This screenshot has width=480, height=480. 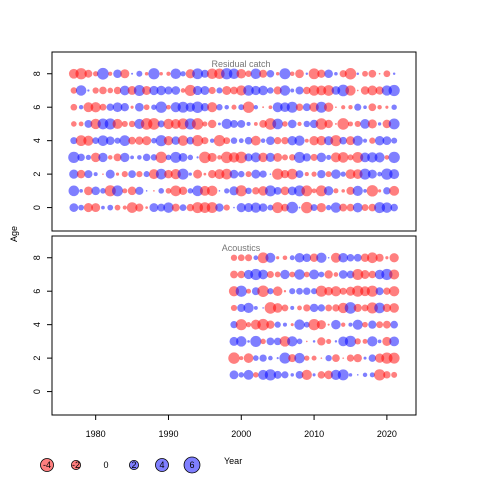 I want to click on y-tick-label: 6, so click(x=37, y=291).